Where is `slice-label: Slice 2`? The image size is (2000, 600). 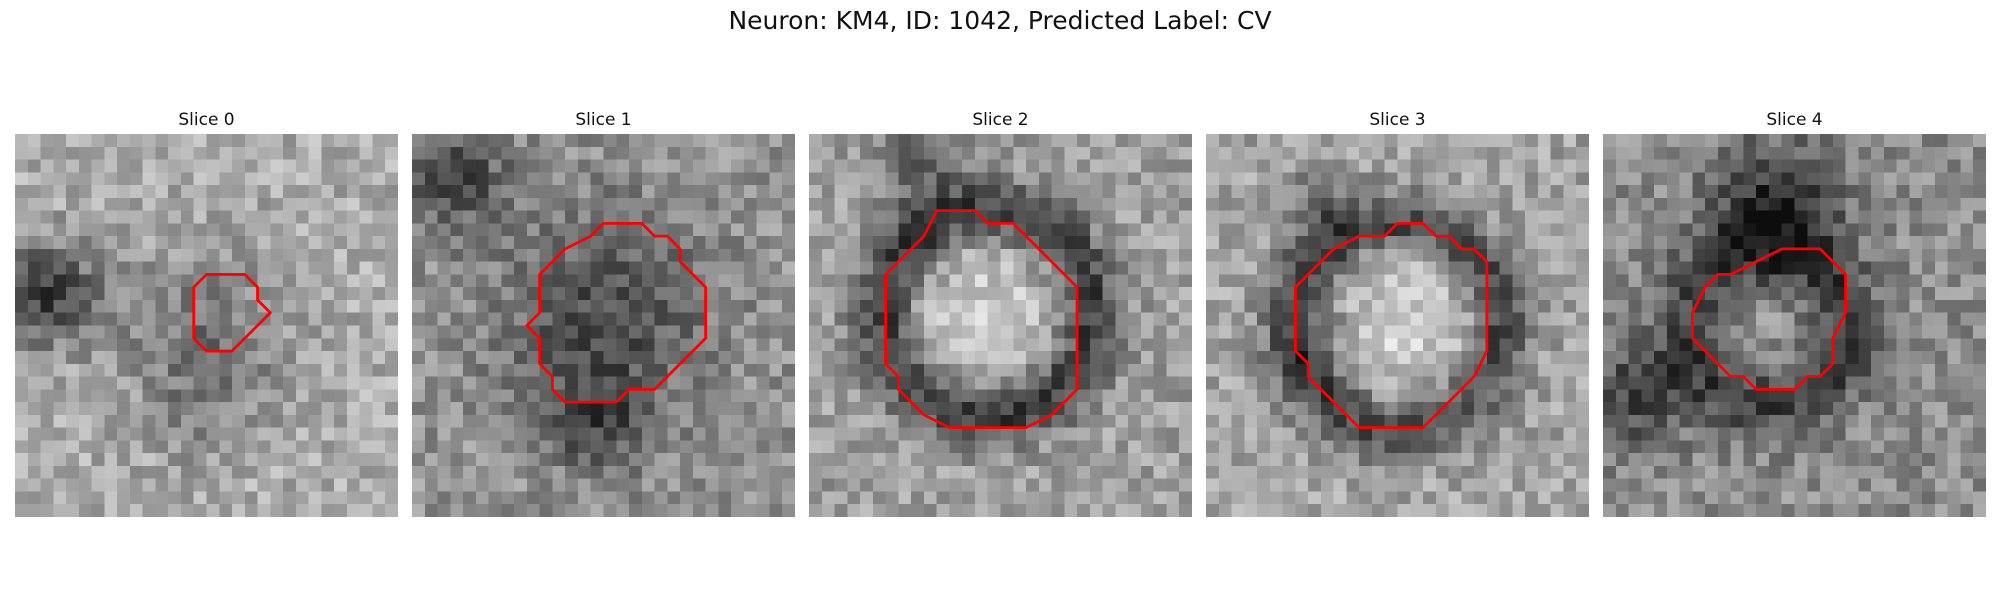
slice-label: Slice 2 is located at coordinates (1000, 120).